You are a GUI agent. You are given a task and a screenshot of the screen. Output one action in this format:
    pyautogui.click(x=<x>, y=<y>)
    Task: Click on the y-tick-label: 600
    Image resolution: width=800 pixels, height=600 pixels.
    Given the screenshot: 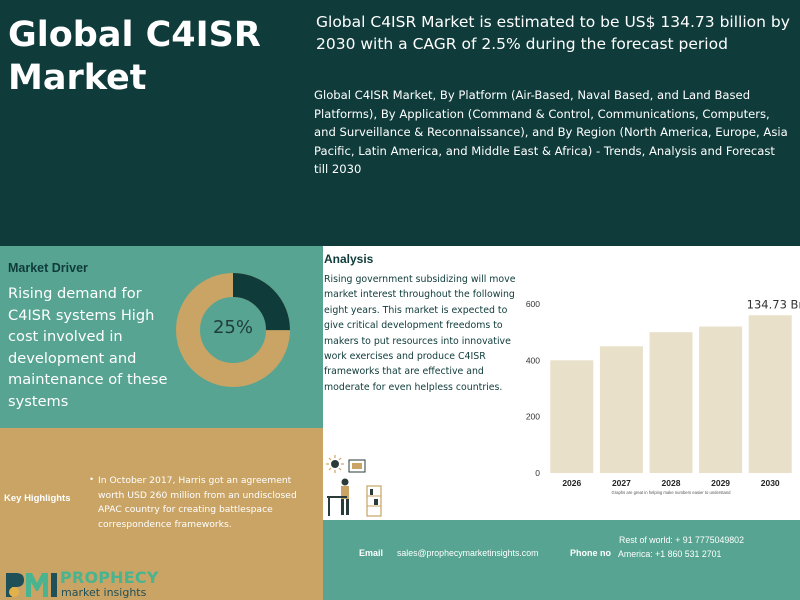 What is the action you would take?
    pyautogui.click(x=533, y=304)
    